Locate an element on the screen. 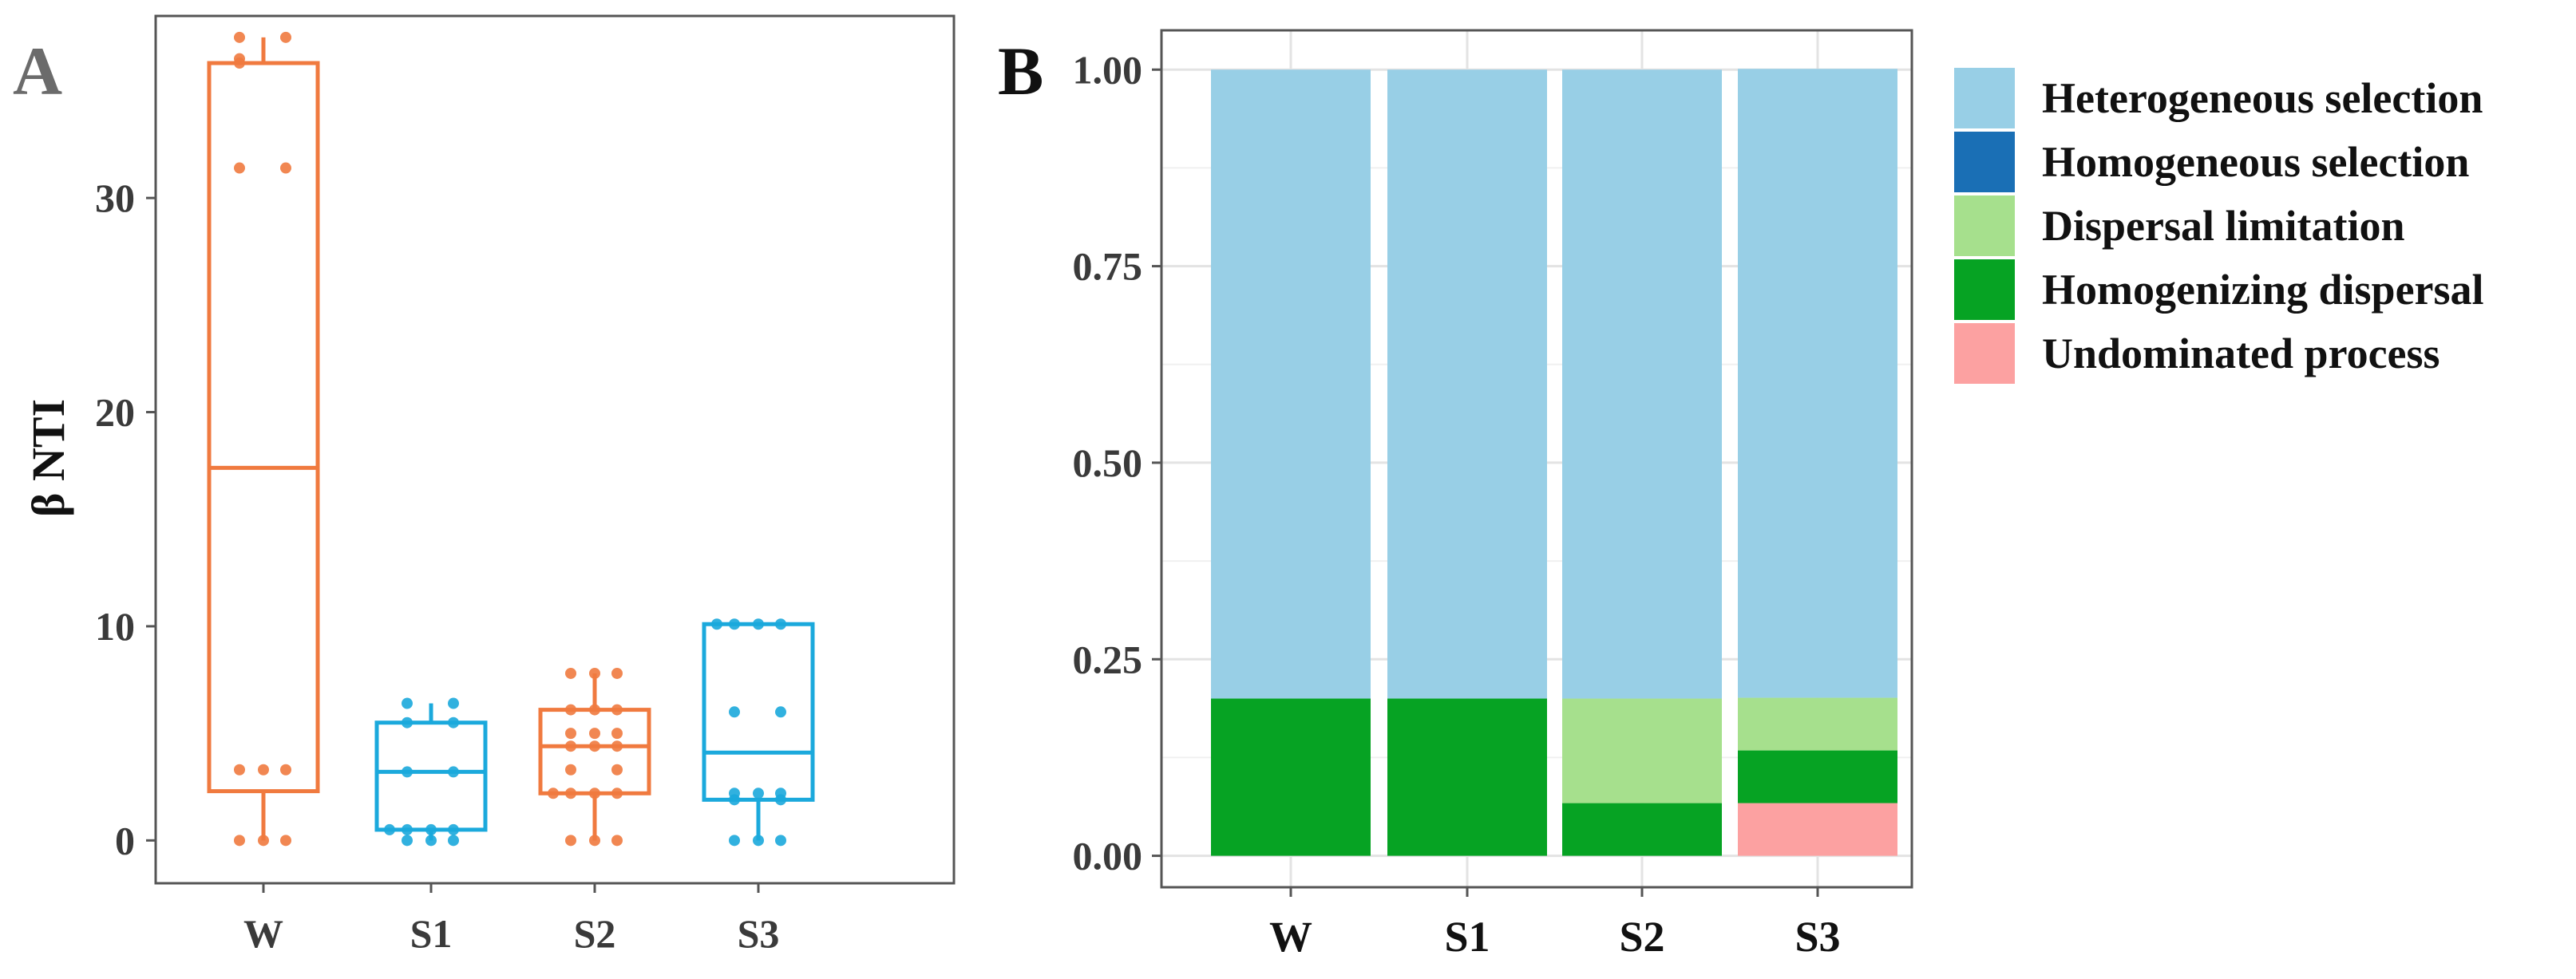 This screenshot has width=2576, height=979. panel-a-y-tick-label: 0 is located at coordinates (125, 840).